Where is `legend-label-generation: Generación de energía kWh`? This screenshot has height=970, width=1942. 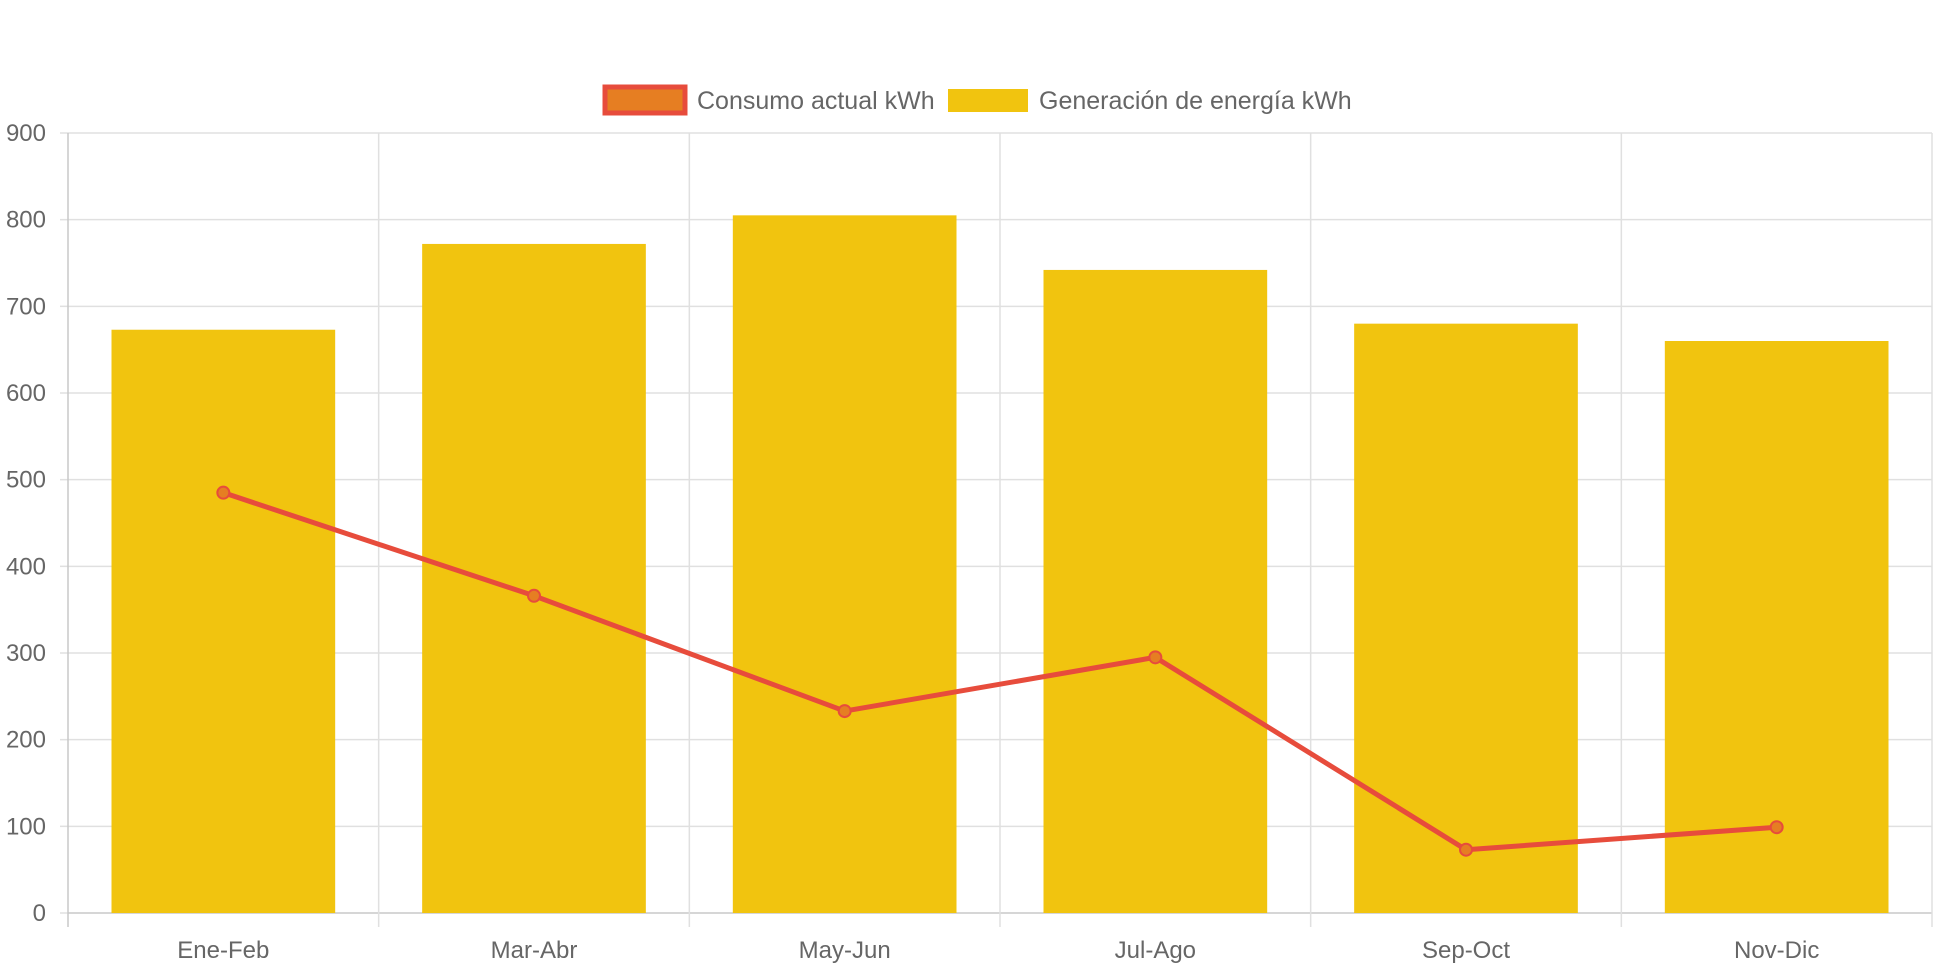 legend-label-generation: Generación de energía kWh is located at coordinates (1195, 101).